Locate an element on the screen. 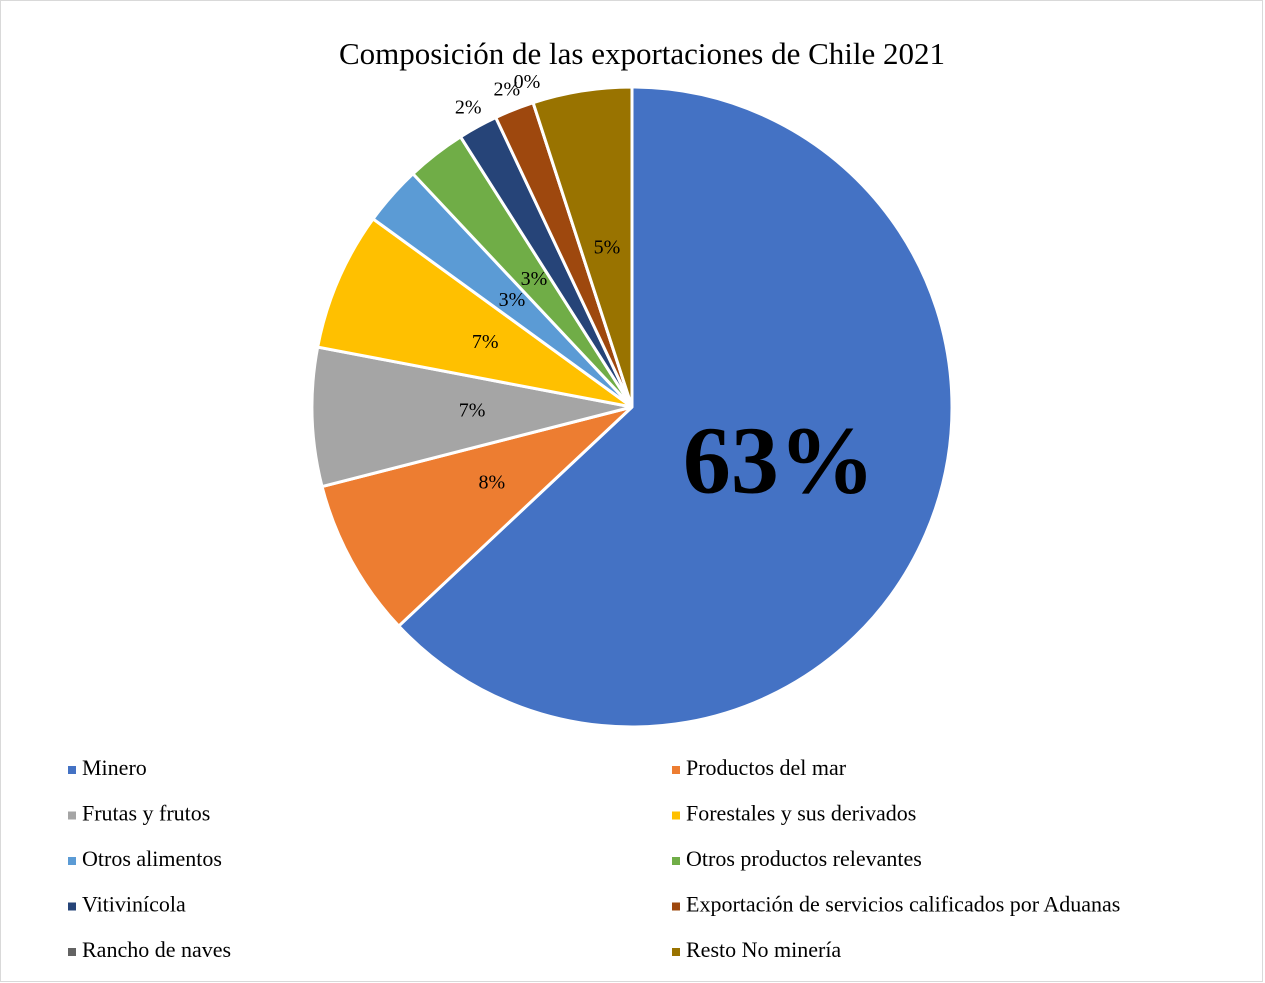 The width and height of the screenshot is (1265, 983). data-label: 8% is located at coordinates (491, 483).